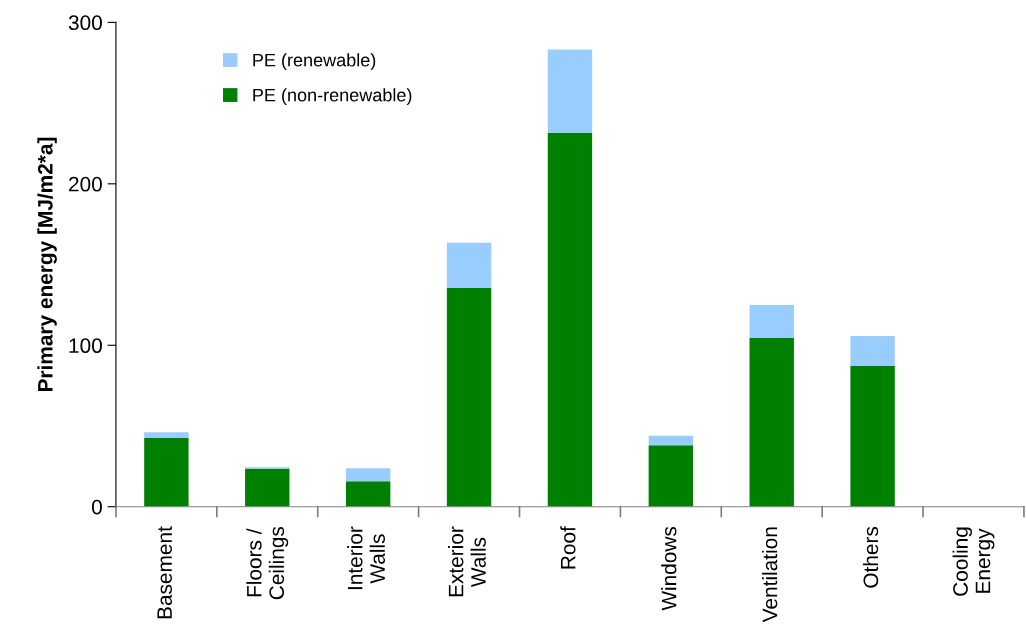 This screenshot has height=639, width=1026. Describe the element at coordinates (47, 264) in the screenshot. I see `y-axis-title: Primary energy [MJ/m2*a]` at that location.